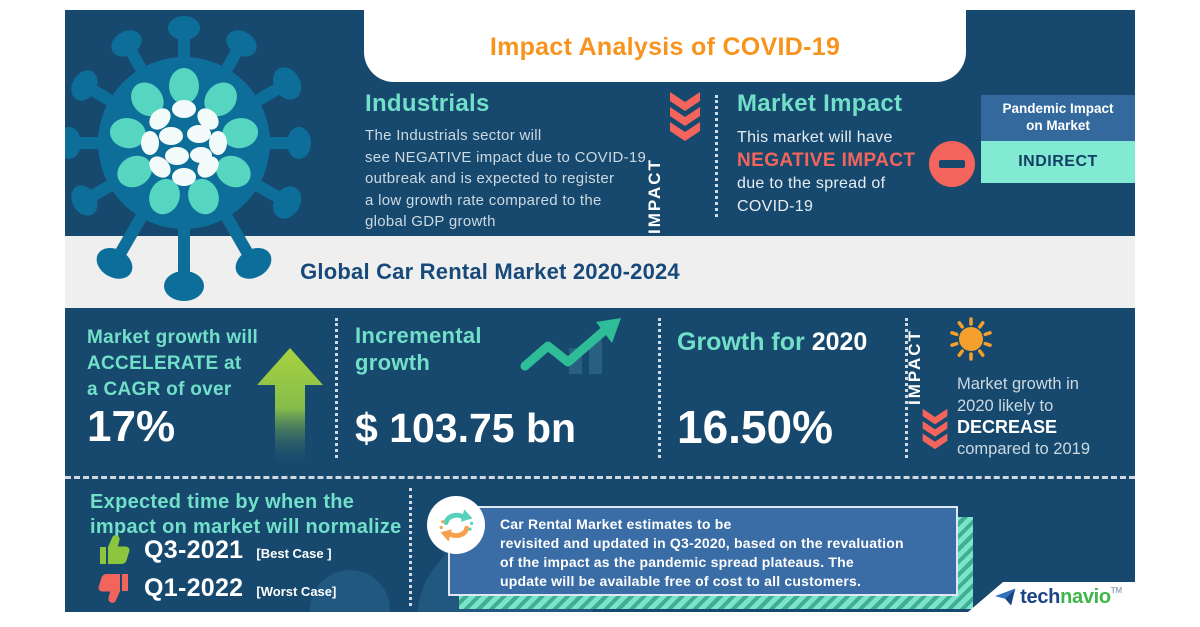  What do you see at coordinates (490, 271) in the screenshot?
I see `market-title: Global Car Rental Market 2020-2024` at bounding box center [490, 271].